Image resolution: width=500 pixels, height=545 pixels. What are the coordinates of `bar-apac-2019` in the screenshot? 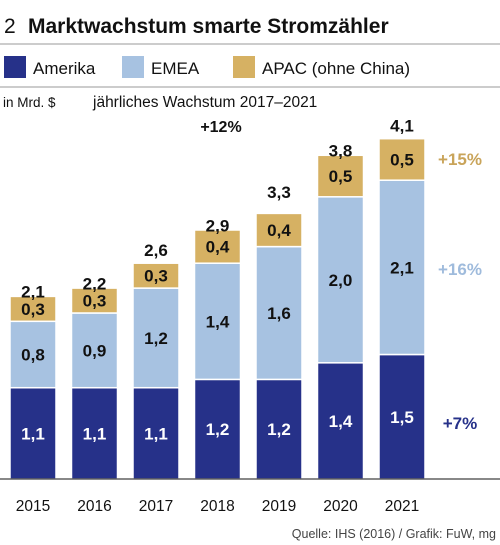 It's located at (279, 230).